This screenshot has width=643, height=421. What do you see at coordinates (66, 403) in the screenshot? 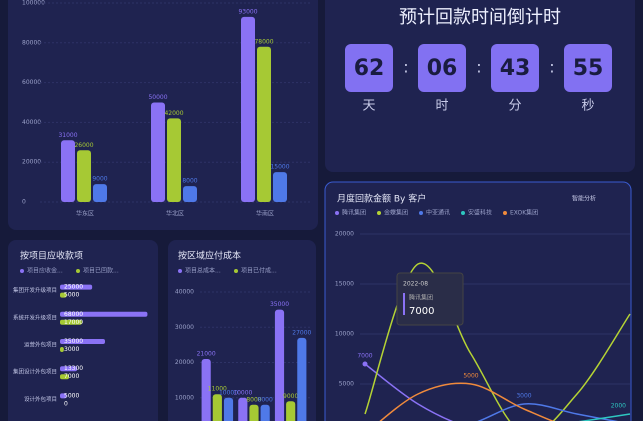
I see `value-label: 0` at bounding box center [66, 403].